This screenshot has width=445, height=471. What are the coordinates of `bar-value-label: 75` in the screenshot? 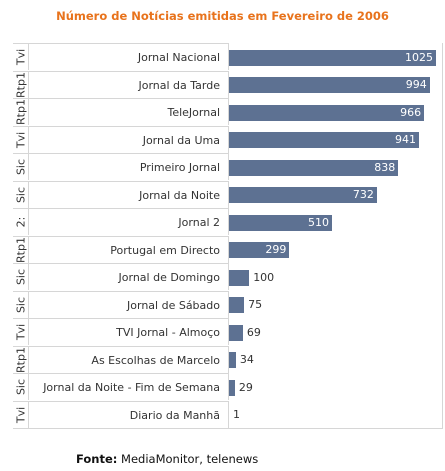 It's located at (255, 305).